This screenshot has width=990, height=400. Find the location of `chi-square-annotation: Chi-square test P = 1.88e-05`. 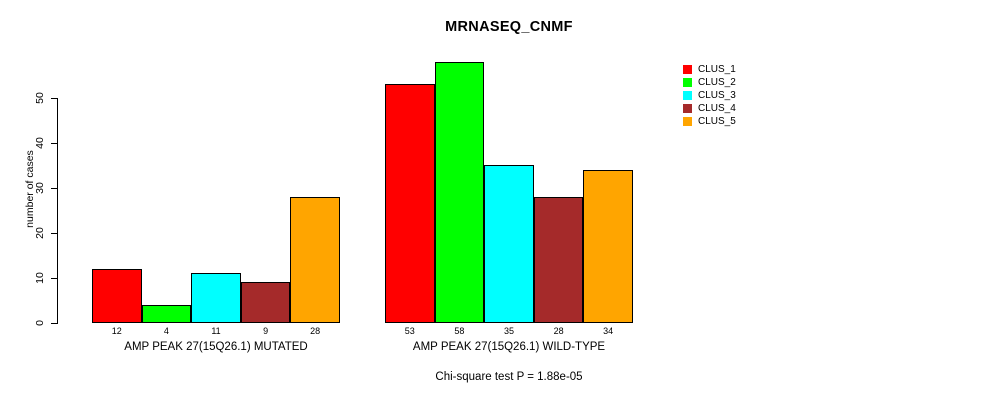

chi-square-annotation: Chi-square test P = 1.88e-05 is located at coordinates (509, 377).